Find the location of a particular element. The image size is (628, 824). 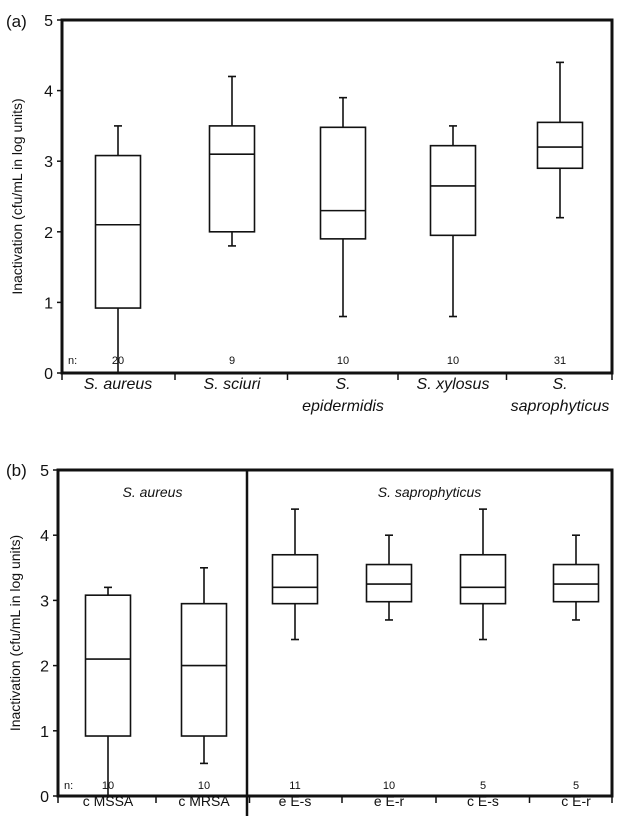

box-2: 10 S. epidermidis is located at coordinates (343, 255).